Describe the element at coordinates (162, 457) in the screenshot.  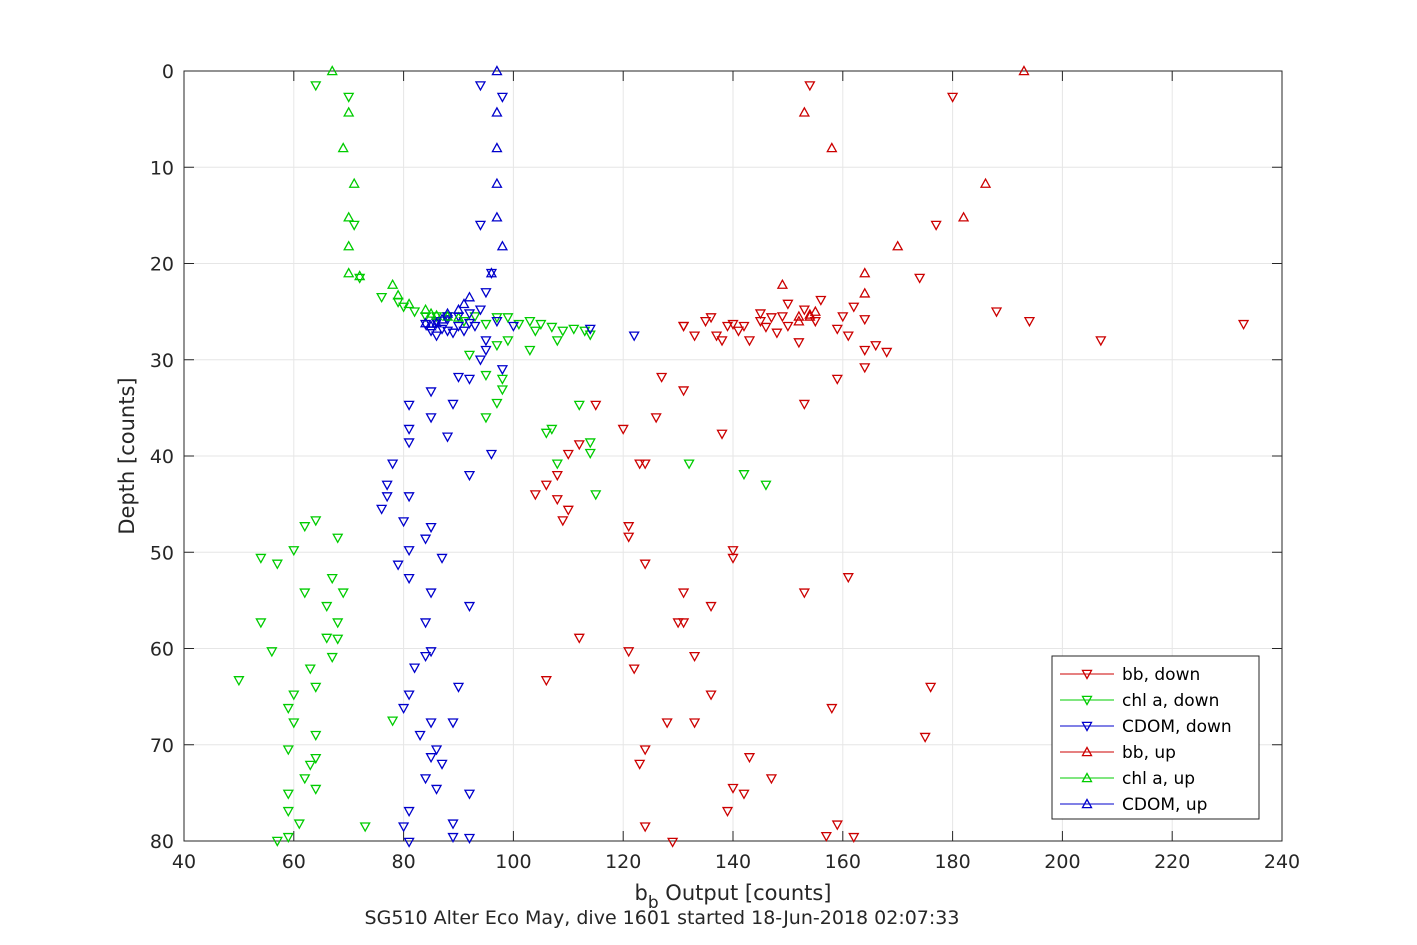
I see `y-tick-label: 40` at that location.